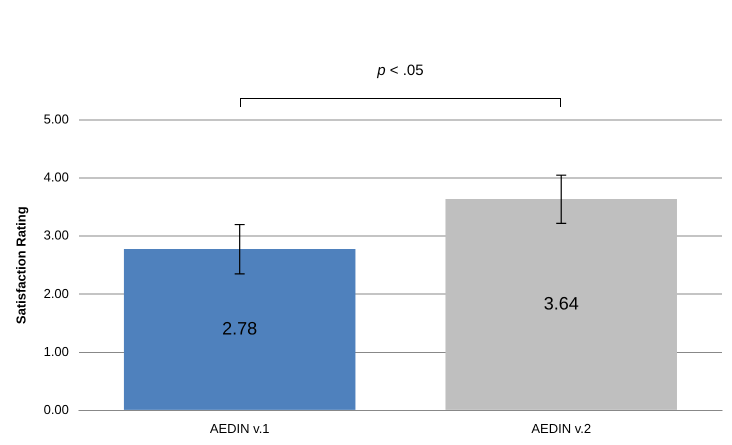 This screenshot has width=732, height=445. Describe the element at coordinates (56, 235) in the screenshot. I see `y-tick-label: 3.00` at that location.